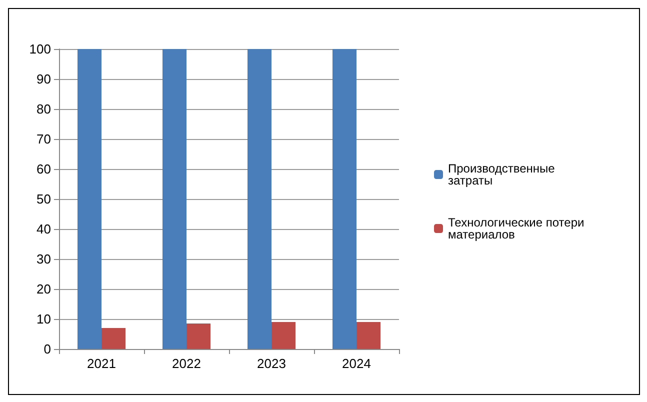 The width and height of the screenshot is (647, 402). Describe the element at coordinates (43, 319) in the screenshot. I see `y-tick-label: 10` at that location.